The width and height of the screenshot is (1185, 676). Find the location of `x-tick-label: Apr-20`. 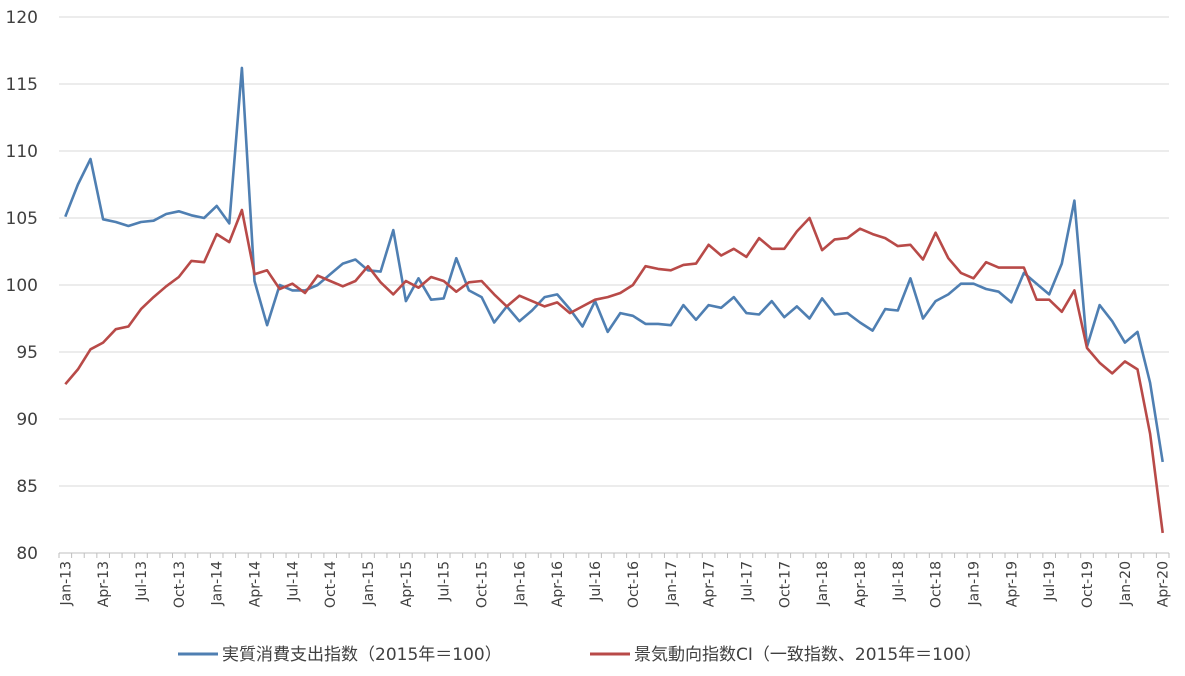

x-tick-label: Apr-20 is located at coordinates (1164, 584).